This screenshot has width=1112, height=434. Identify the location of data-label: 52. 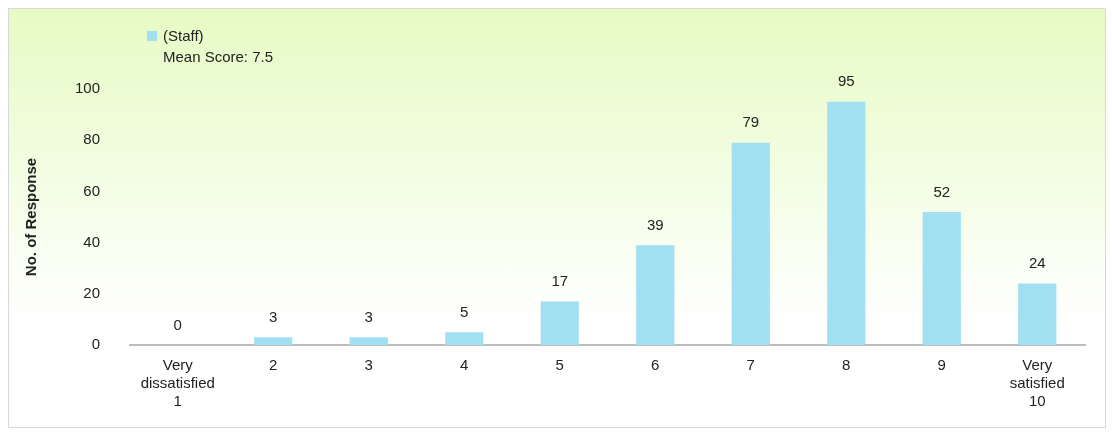
(942, 191).